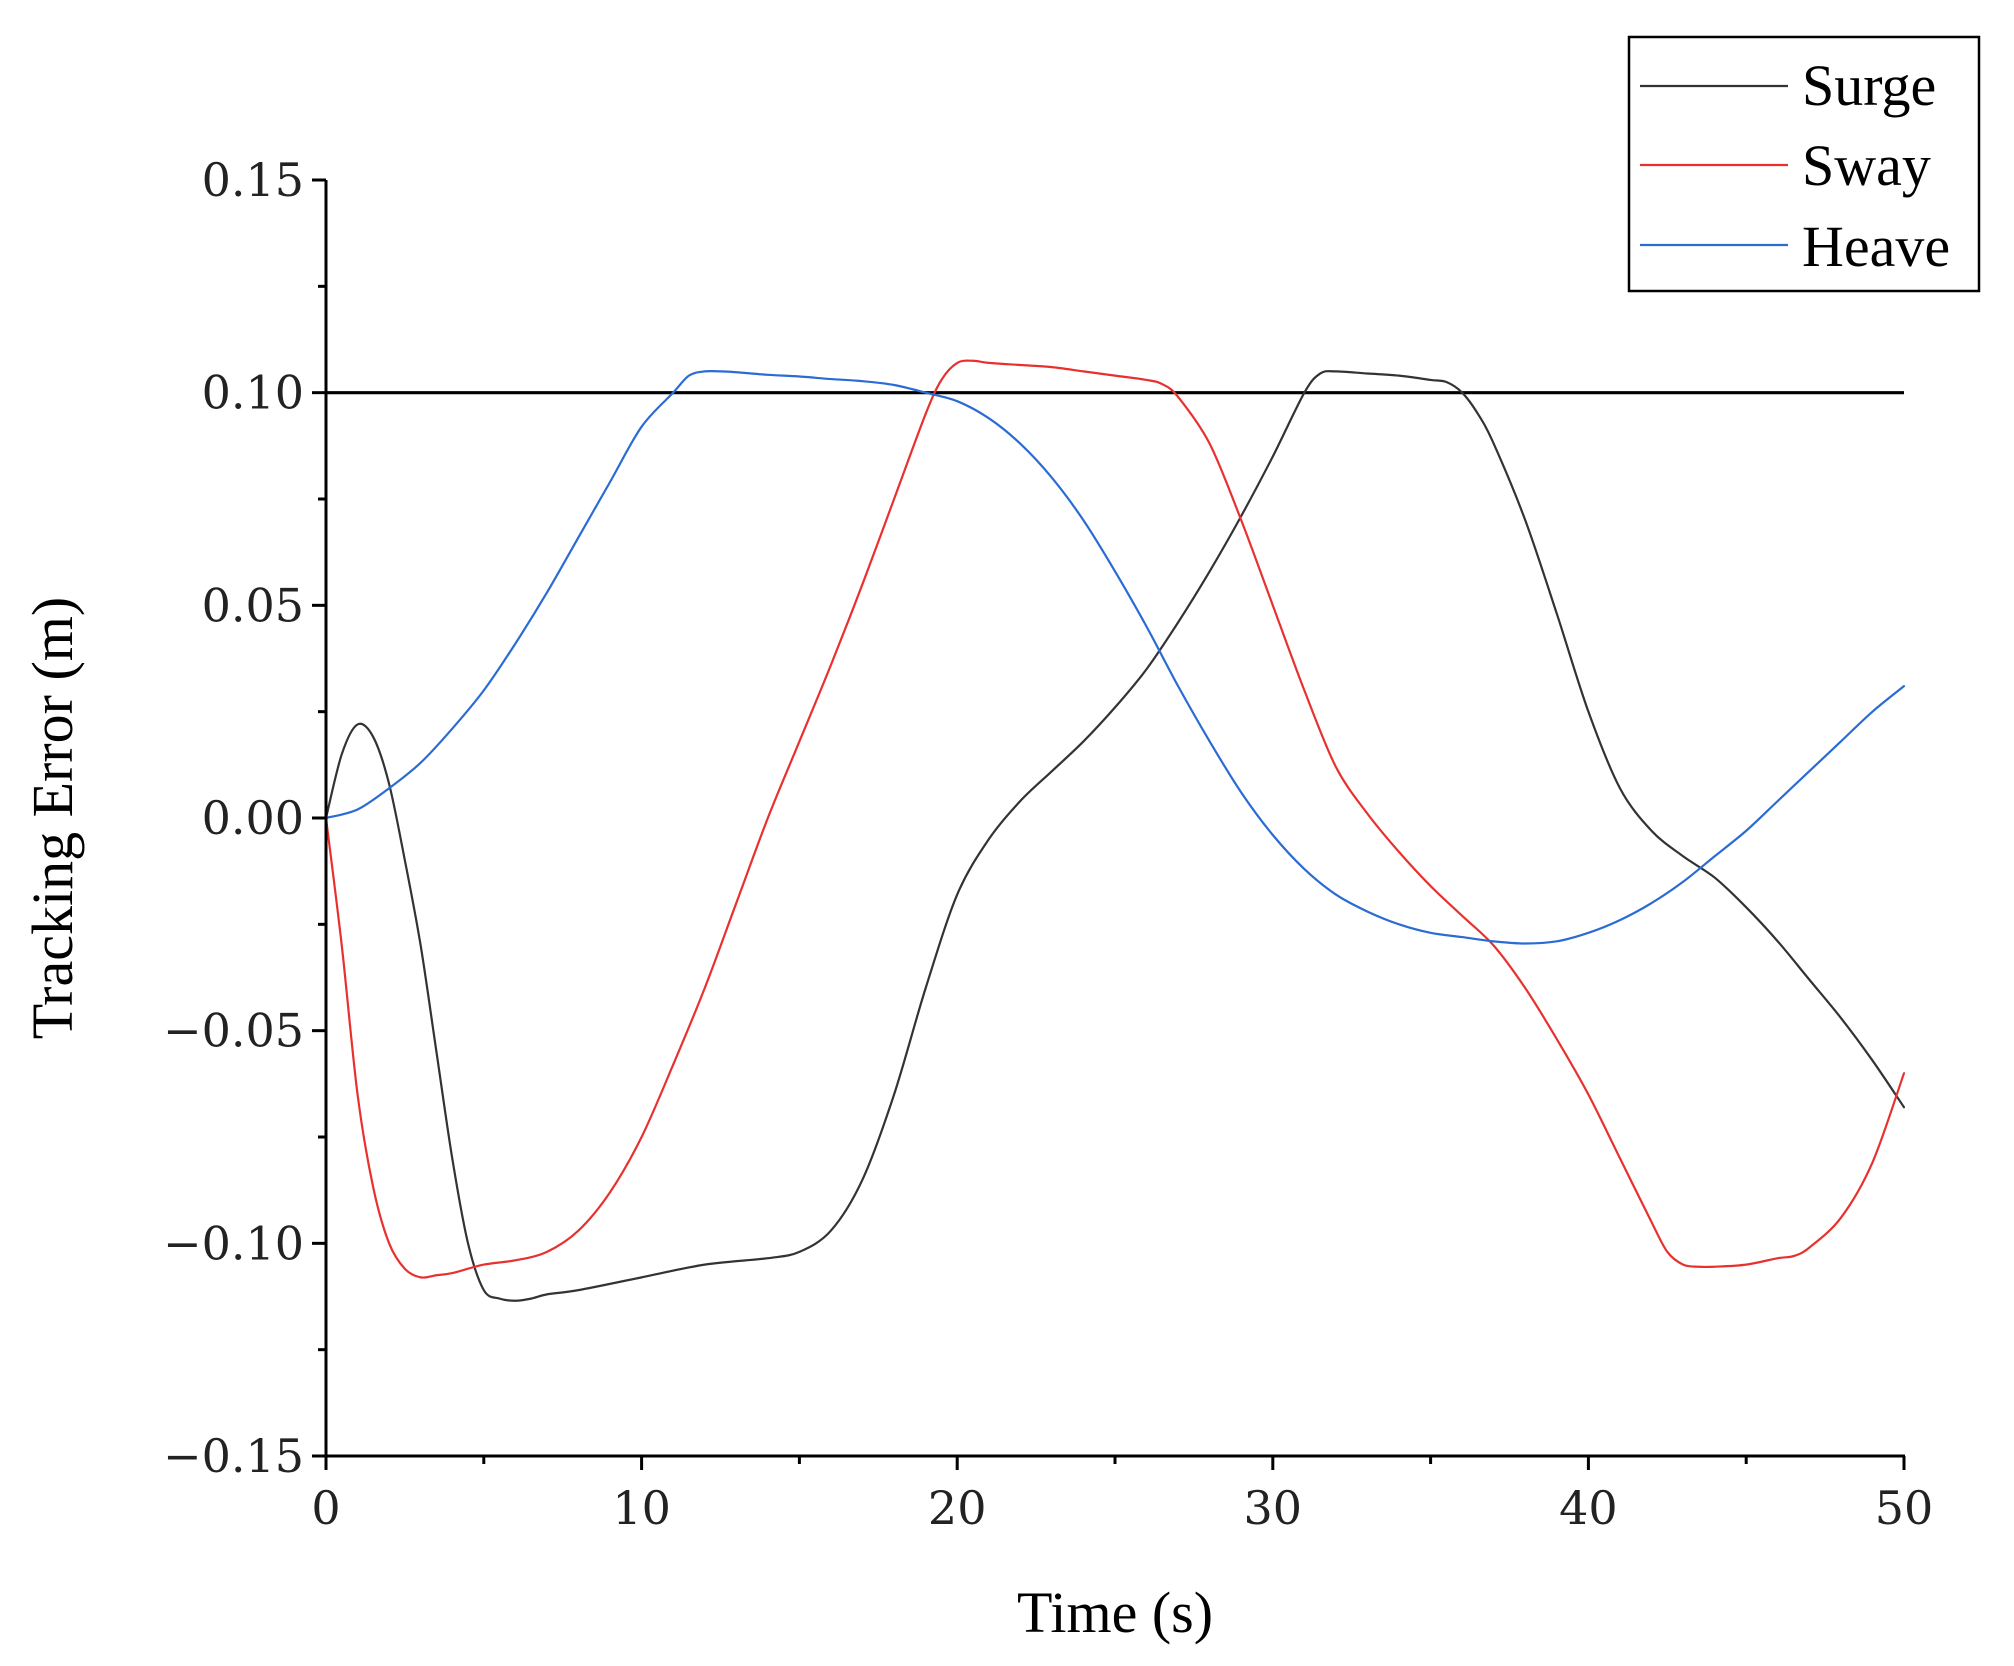 This screenshot has width=2014, height=1666. I want to click on legend-label-surge: Surge, so click(1869, 85).